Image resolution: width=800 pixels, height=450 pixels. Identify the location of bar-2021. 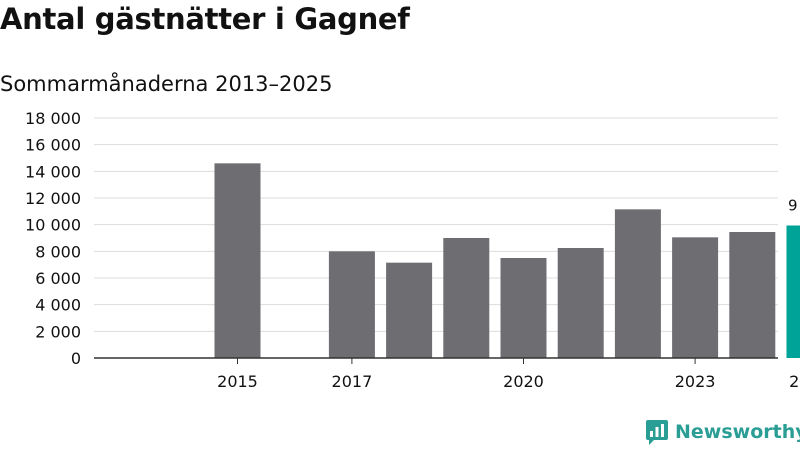
(580, 303).